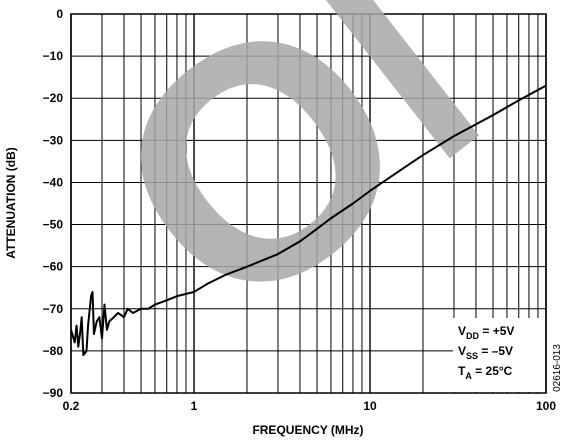 The image size is (564, 442). I want to click on annotation-sub: SS, so click(472, 356).